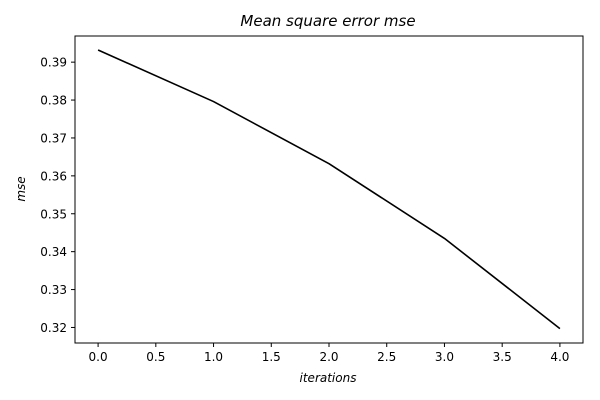 The width and height of the screenshot is (600, 400). Describe the element at coordinates (53, 252) in the screenshot. I see `y-tick-label: 0.34` at that location.